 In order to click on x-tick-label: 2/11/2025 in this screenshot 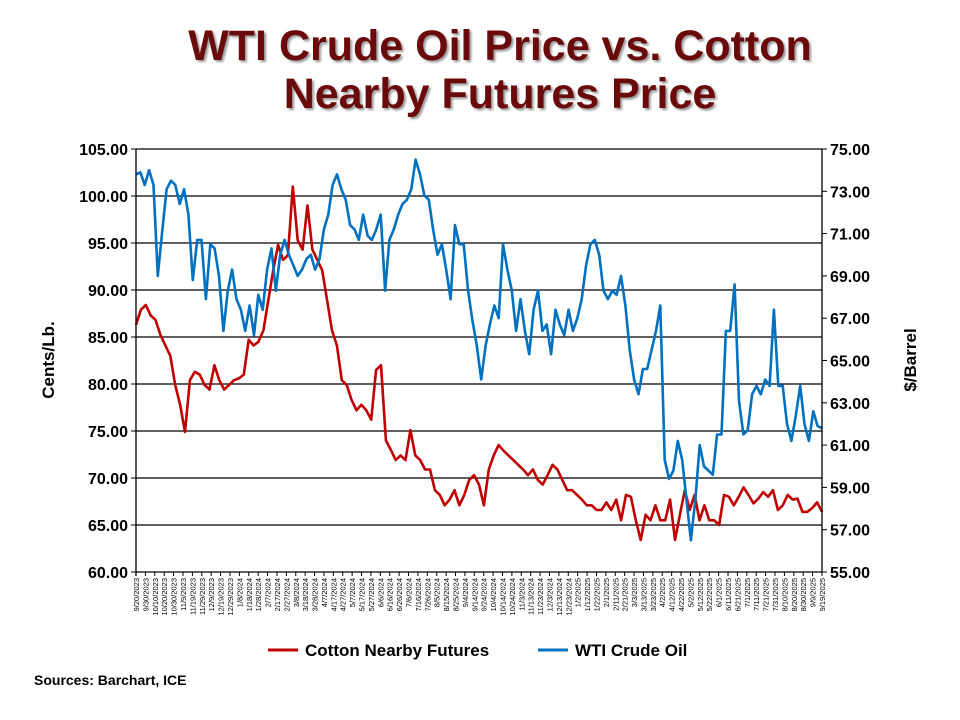, I will do `click(615, 594)`.